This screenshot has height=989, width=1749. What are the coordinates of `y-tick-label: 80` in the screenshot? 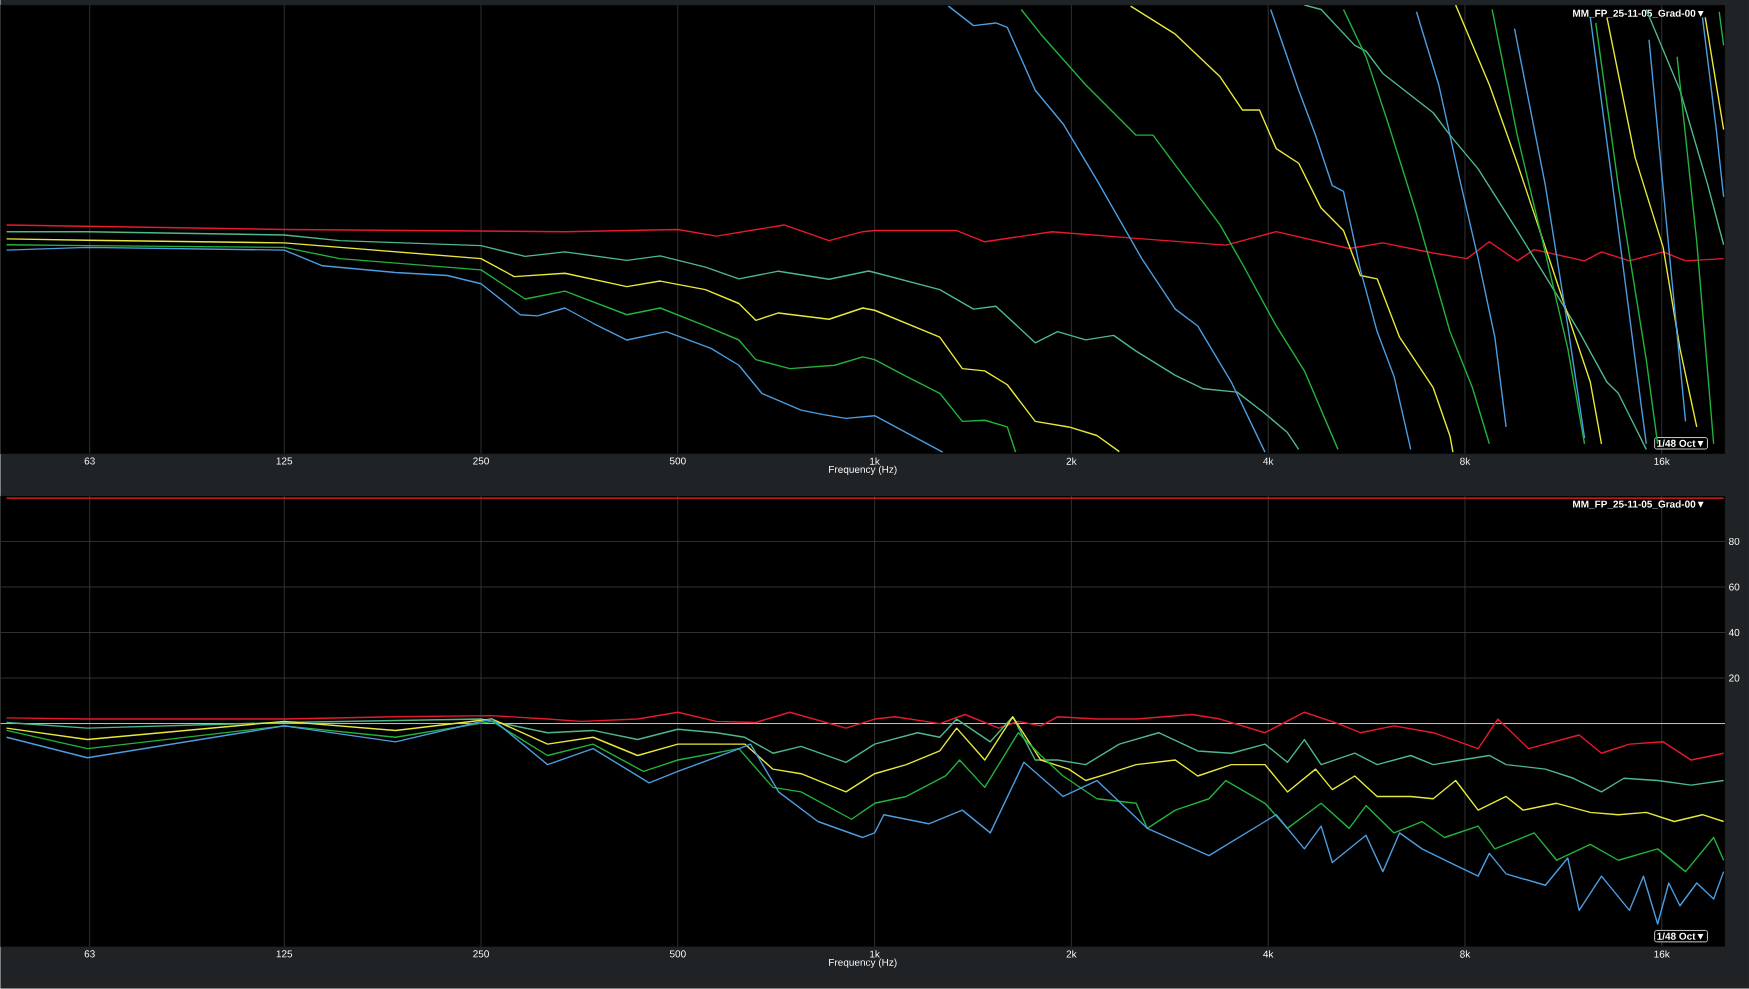 It's located at (1734, 542).